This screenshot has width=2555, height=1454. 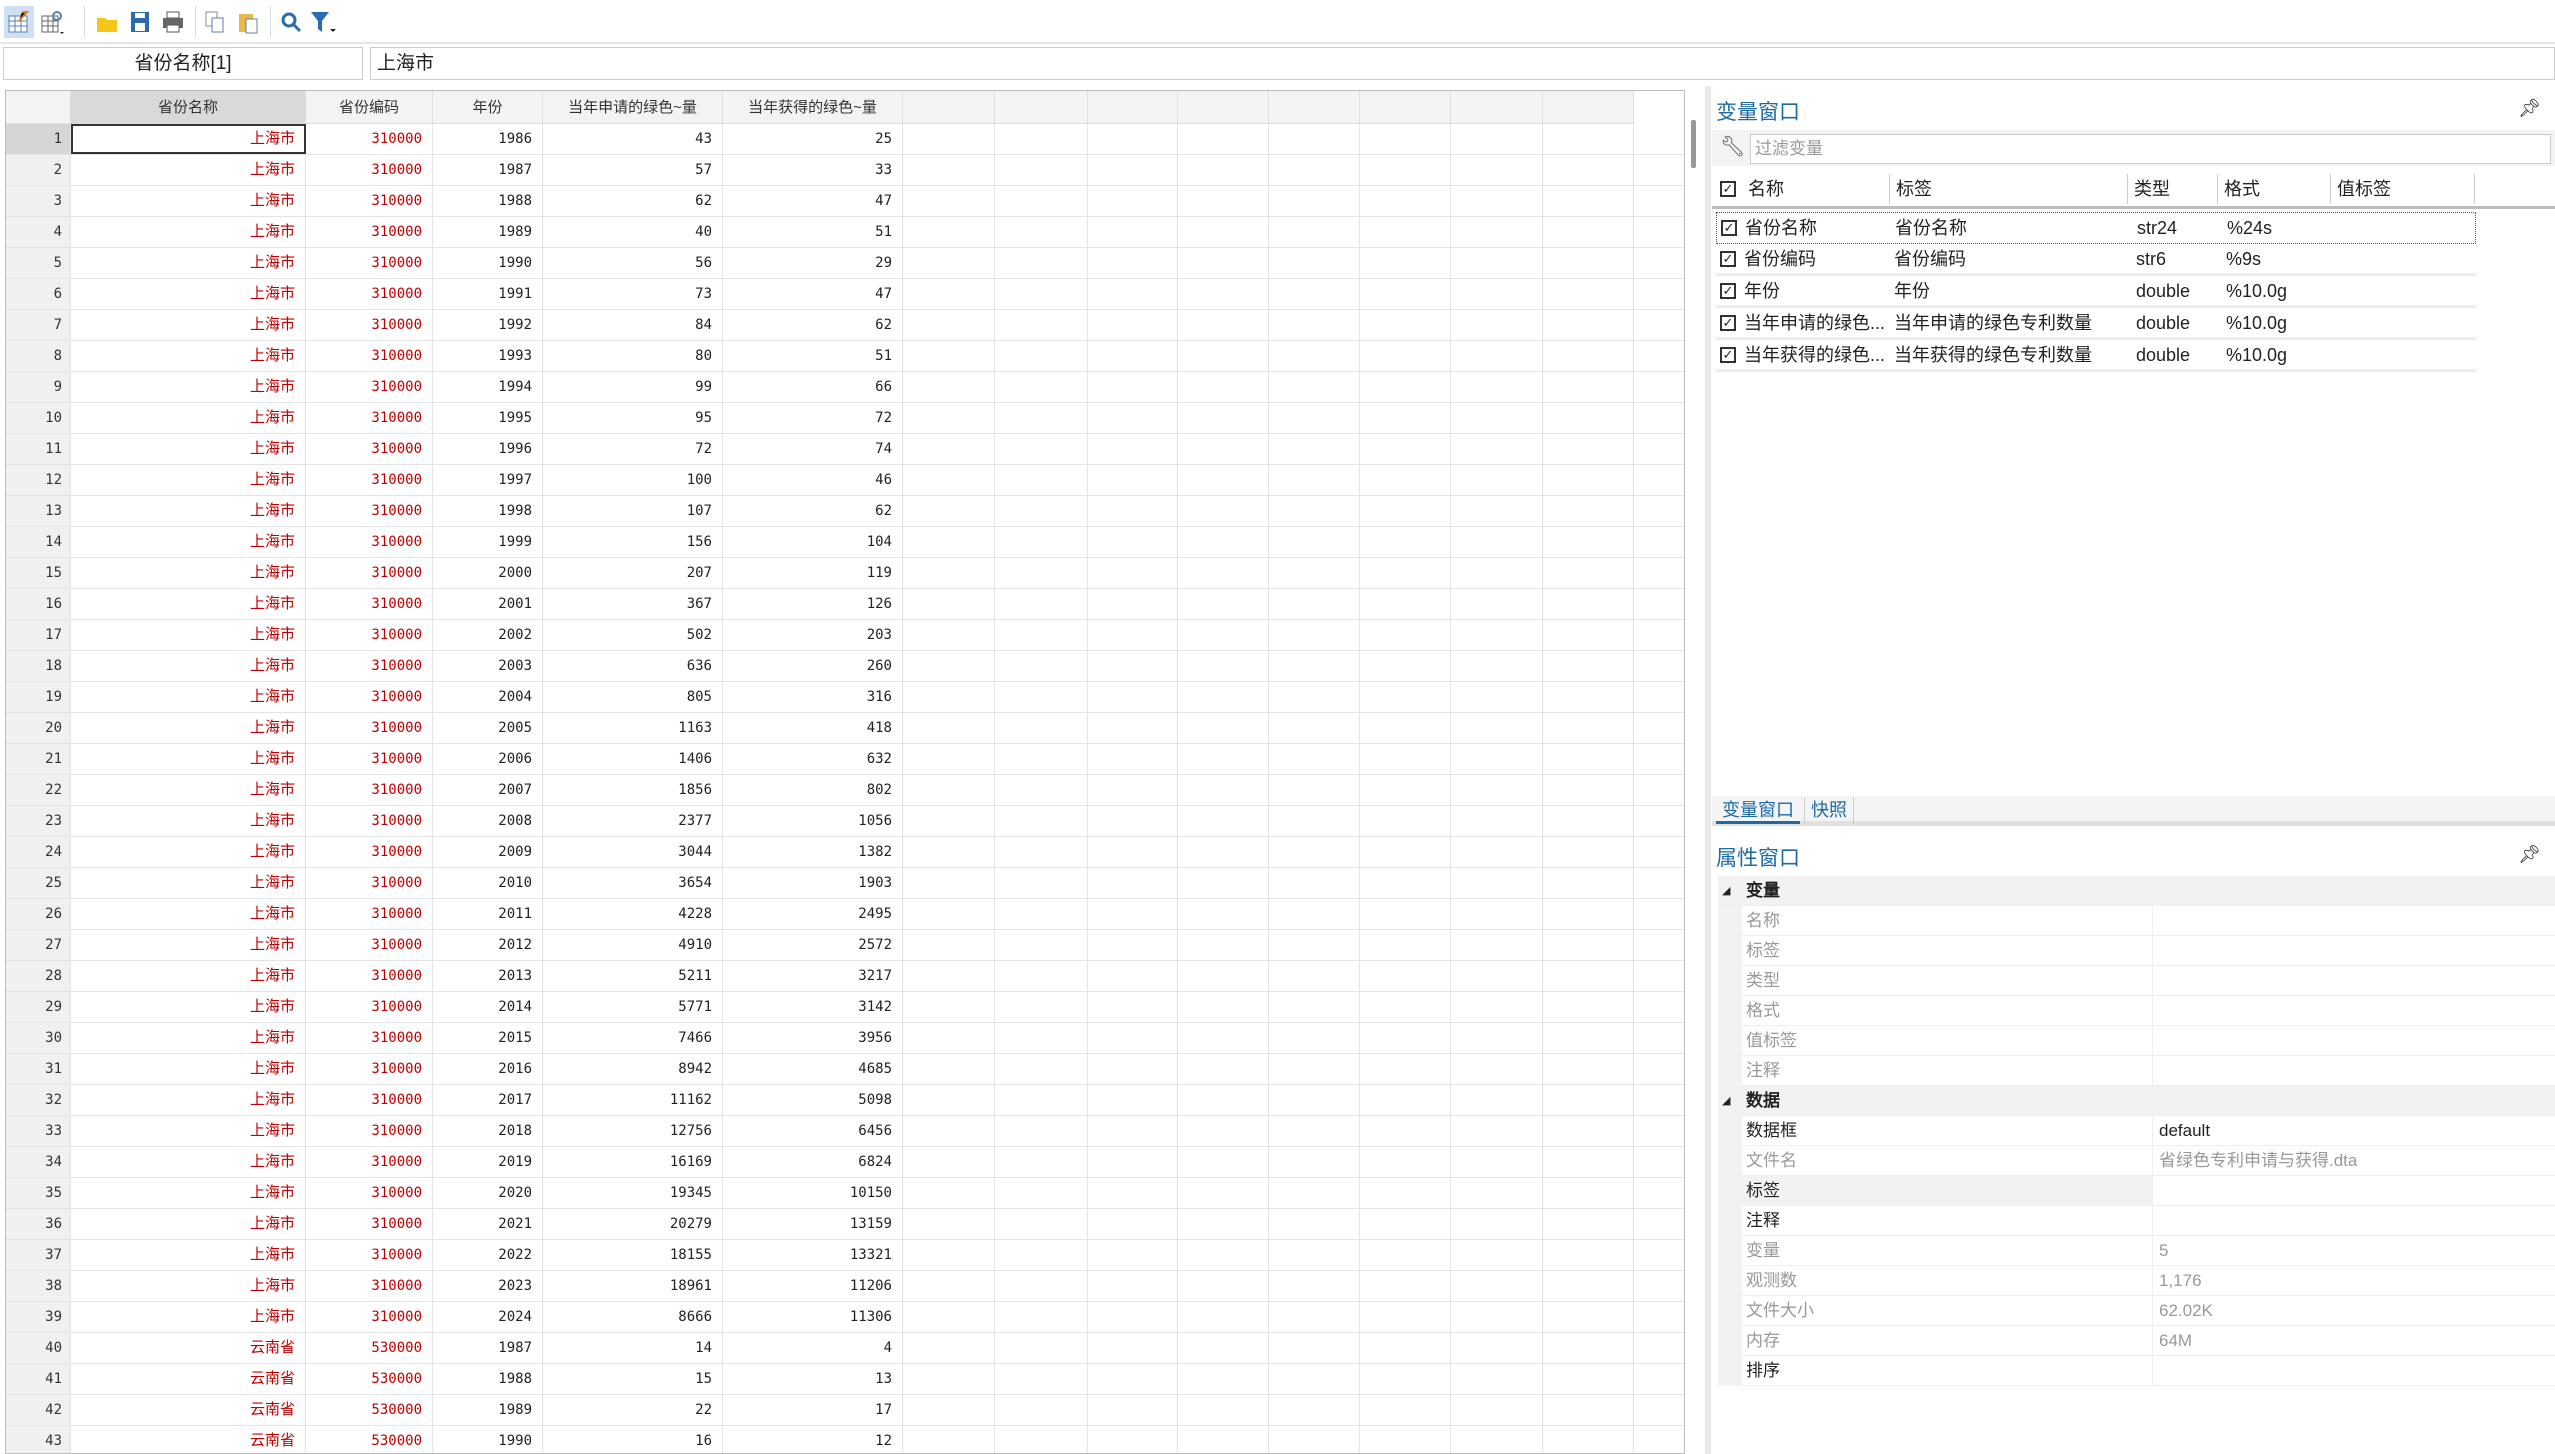 What do you see at coordinates (488, 263) in the screenshot?
I see `cell-year: 1990` at bounding box center [488, 263].